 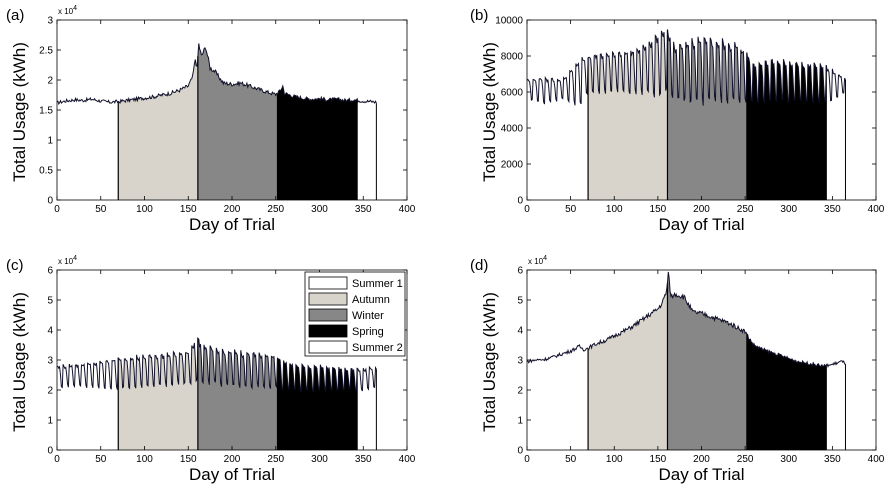 I want to click on y-tick-label: 4000, so click(x=512, y=129).